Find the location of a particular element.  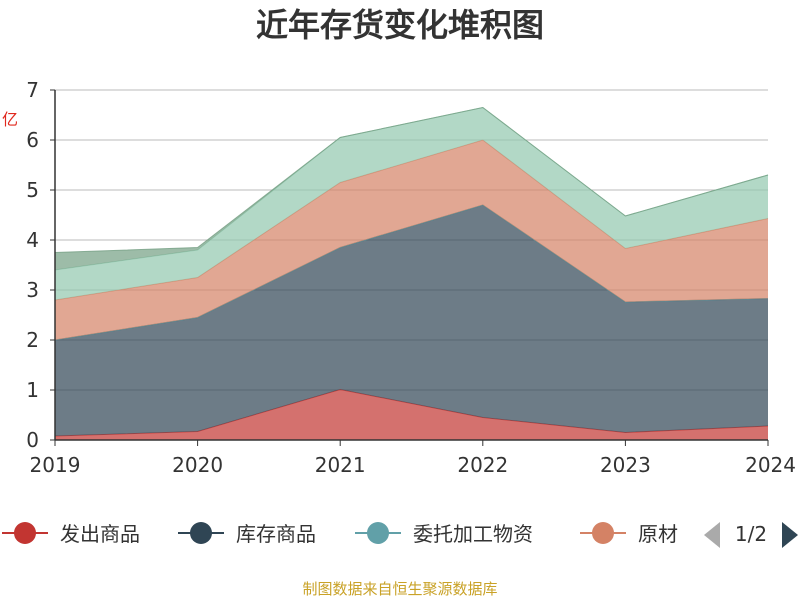

y-tick-label: 3 is located at coordinates (32, 290).